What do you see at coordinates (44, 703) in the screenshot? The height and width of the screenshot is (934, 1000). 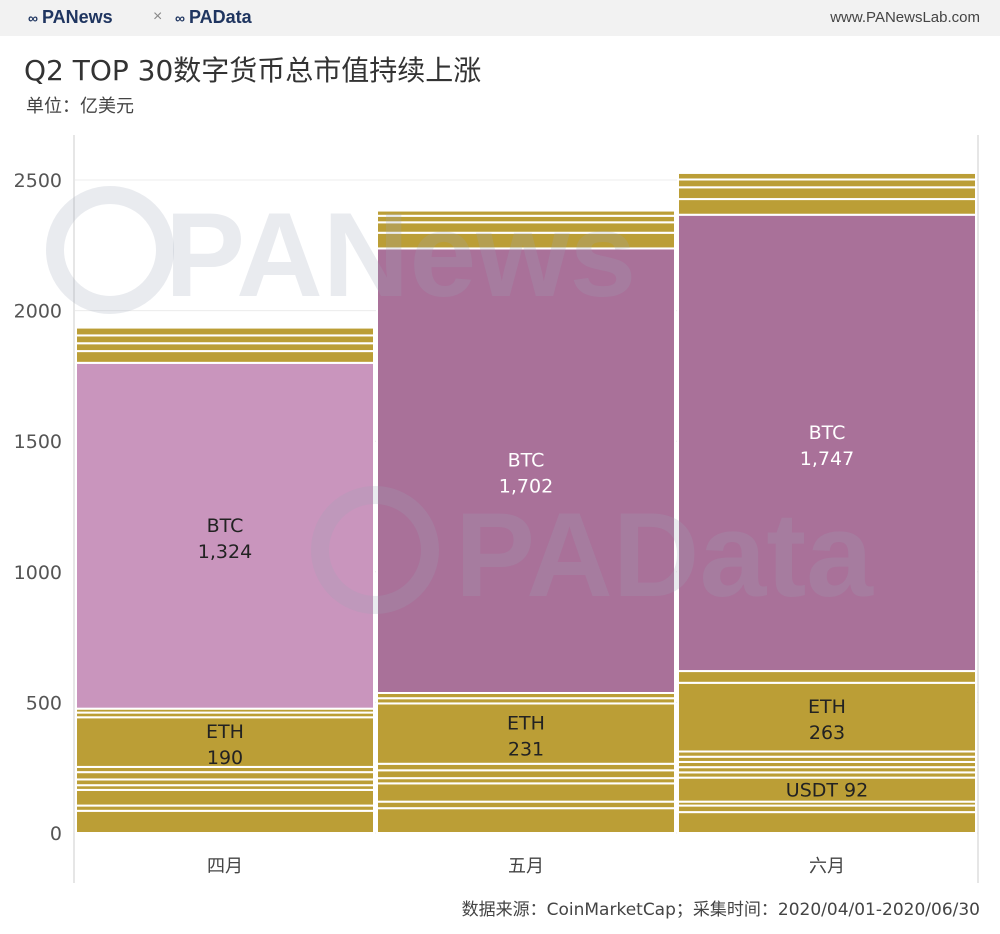 I see `y-tick-label: 500` at bounding box center [44, 703].